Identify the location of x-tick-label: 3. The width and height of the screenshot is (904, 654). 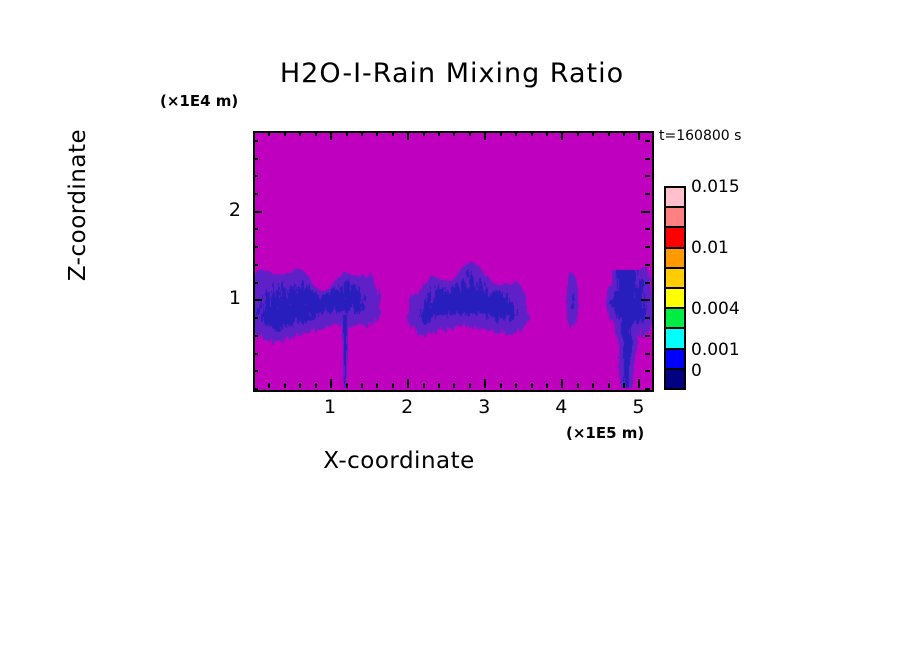
(484, 407).